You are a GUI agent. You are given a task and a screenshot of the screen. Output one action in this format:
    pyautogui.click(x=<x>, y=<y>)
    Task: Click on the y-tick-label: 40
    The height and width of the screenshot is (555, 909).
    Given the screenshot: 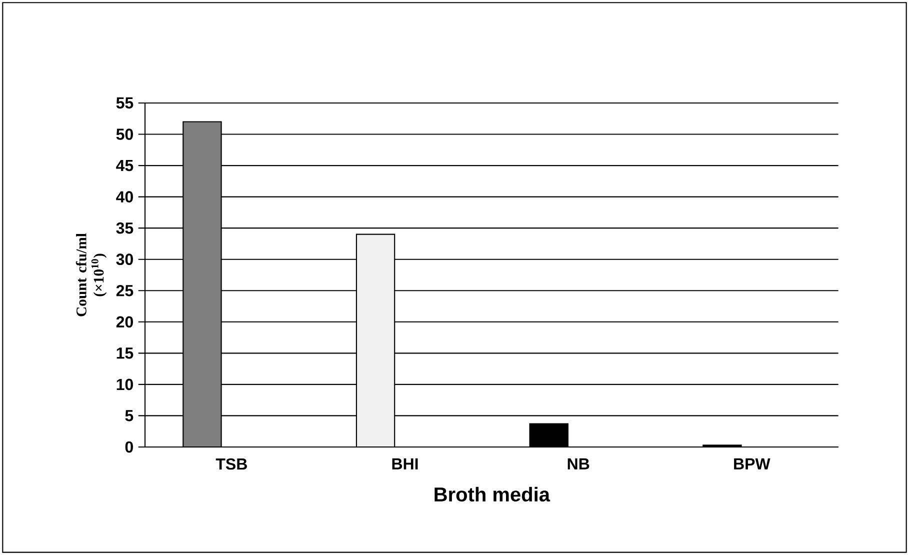 What is the action you would take?
    pyautogui.click(x=124, y=196)
    